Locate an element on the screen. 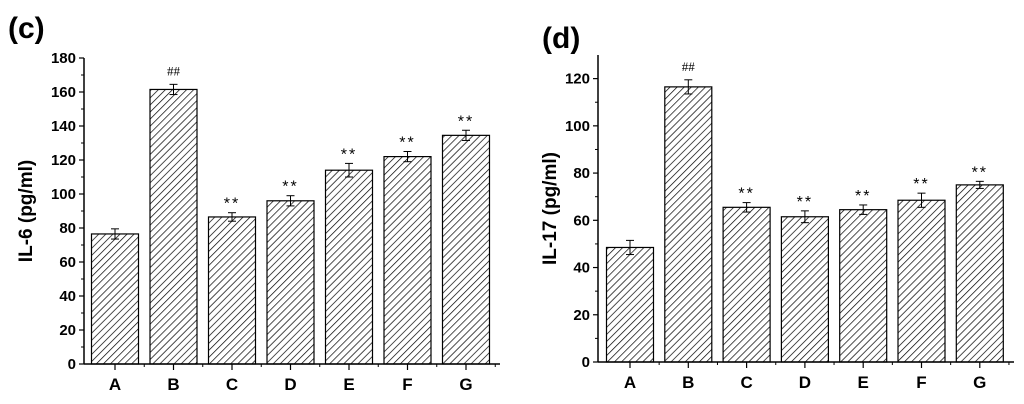 This screenshot has height=404, width=1024. x-tick-label-c-B: B is located at coordinates (173, 384).